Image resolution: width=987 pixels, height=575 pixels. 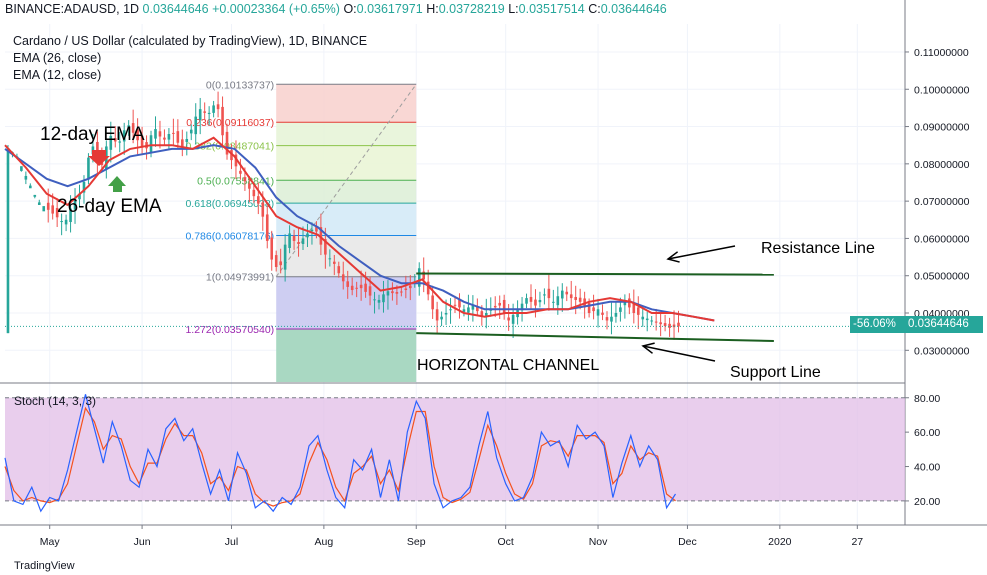 What do you see at coordinates (673, 257) in the screenshot?
I see `resistance-arrow-head` at bounding box center [673, 257].